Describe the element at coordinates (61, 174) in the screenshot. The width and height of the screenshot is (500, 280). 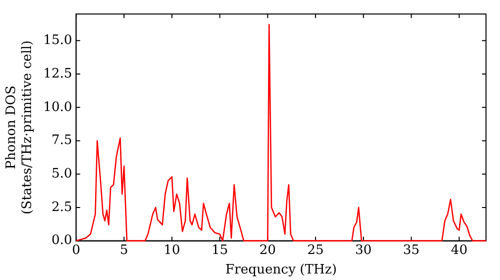
I see `y-tick-label: 5.0` at that location.